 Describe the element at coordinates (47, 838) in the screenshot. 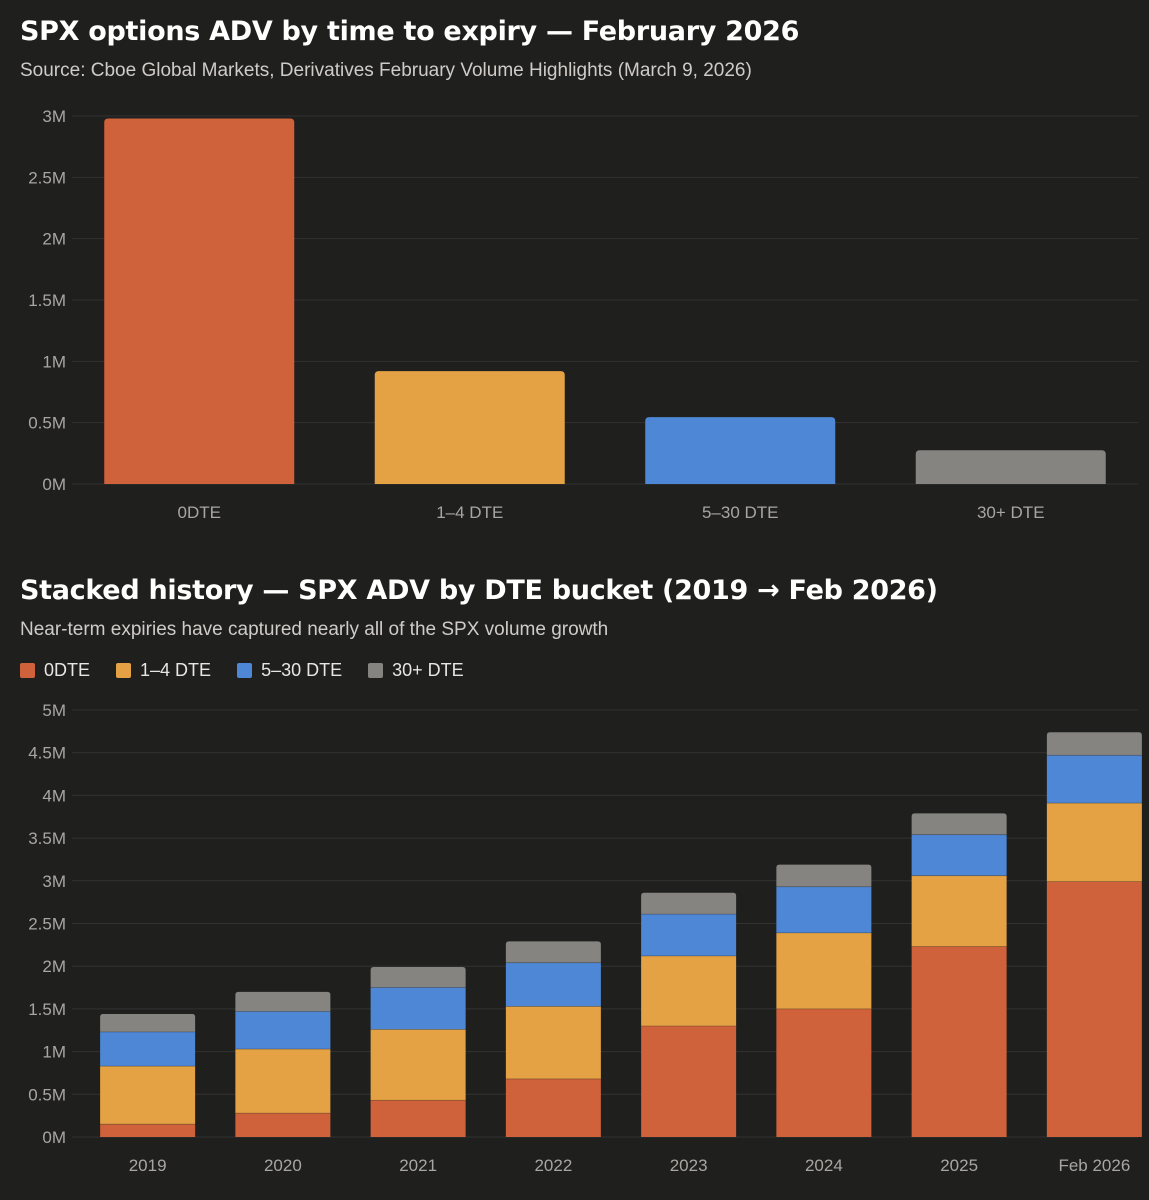

I see `chart2-y-tick-label: 3.5M` at that location.